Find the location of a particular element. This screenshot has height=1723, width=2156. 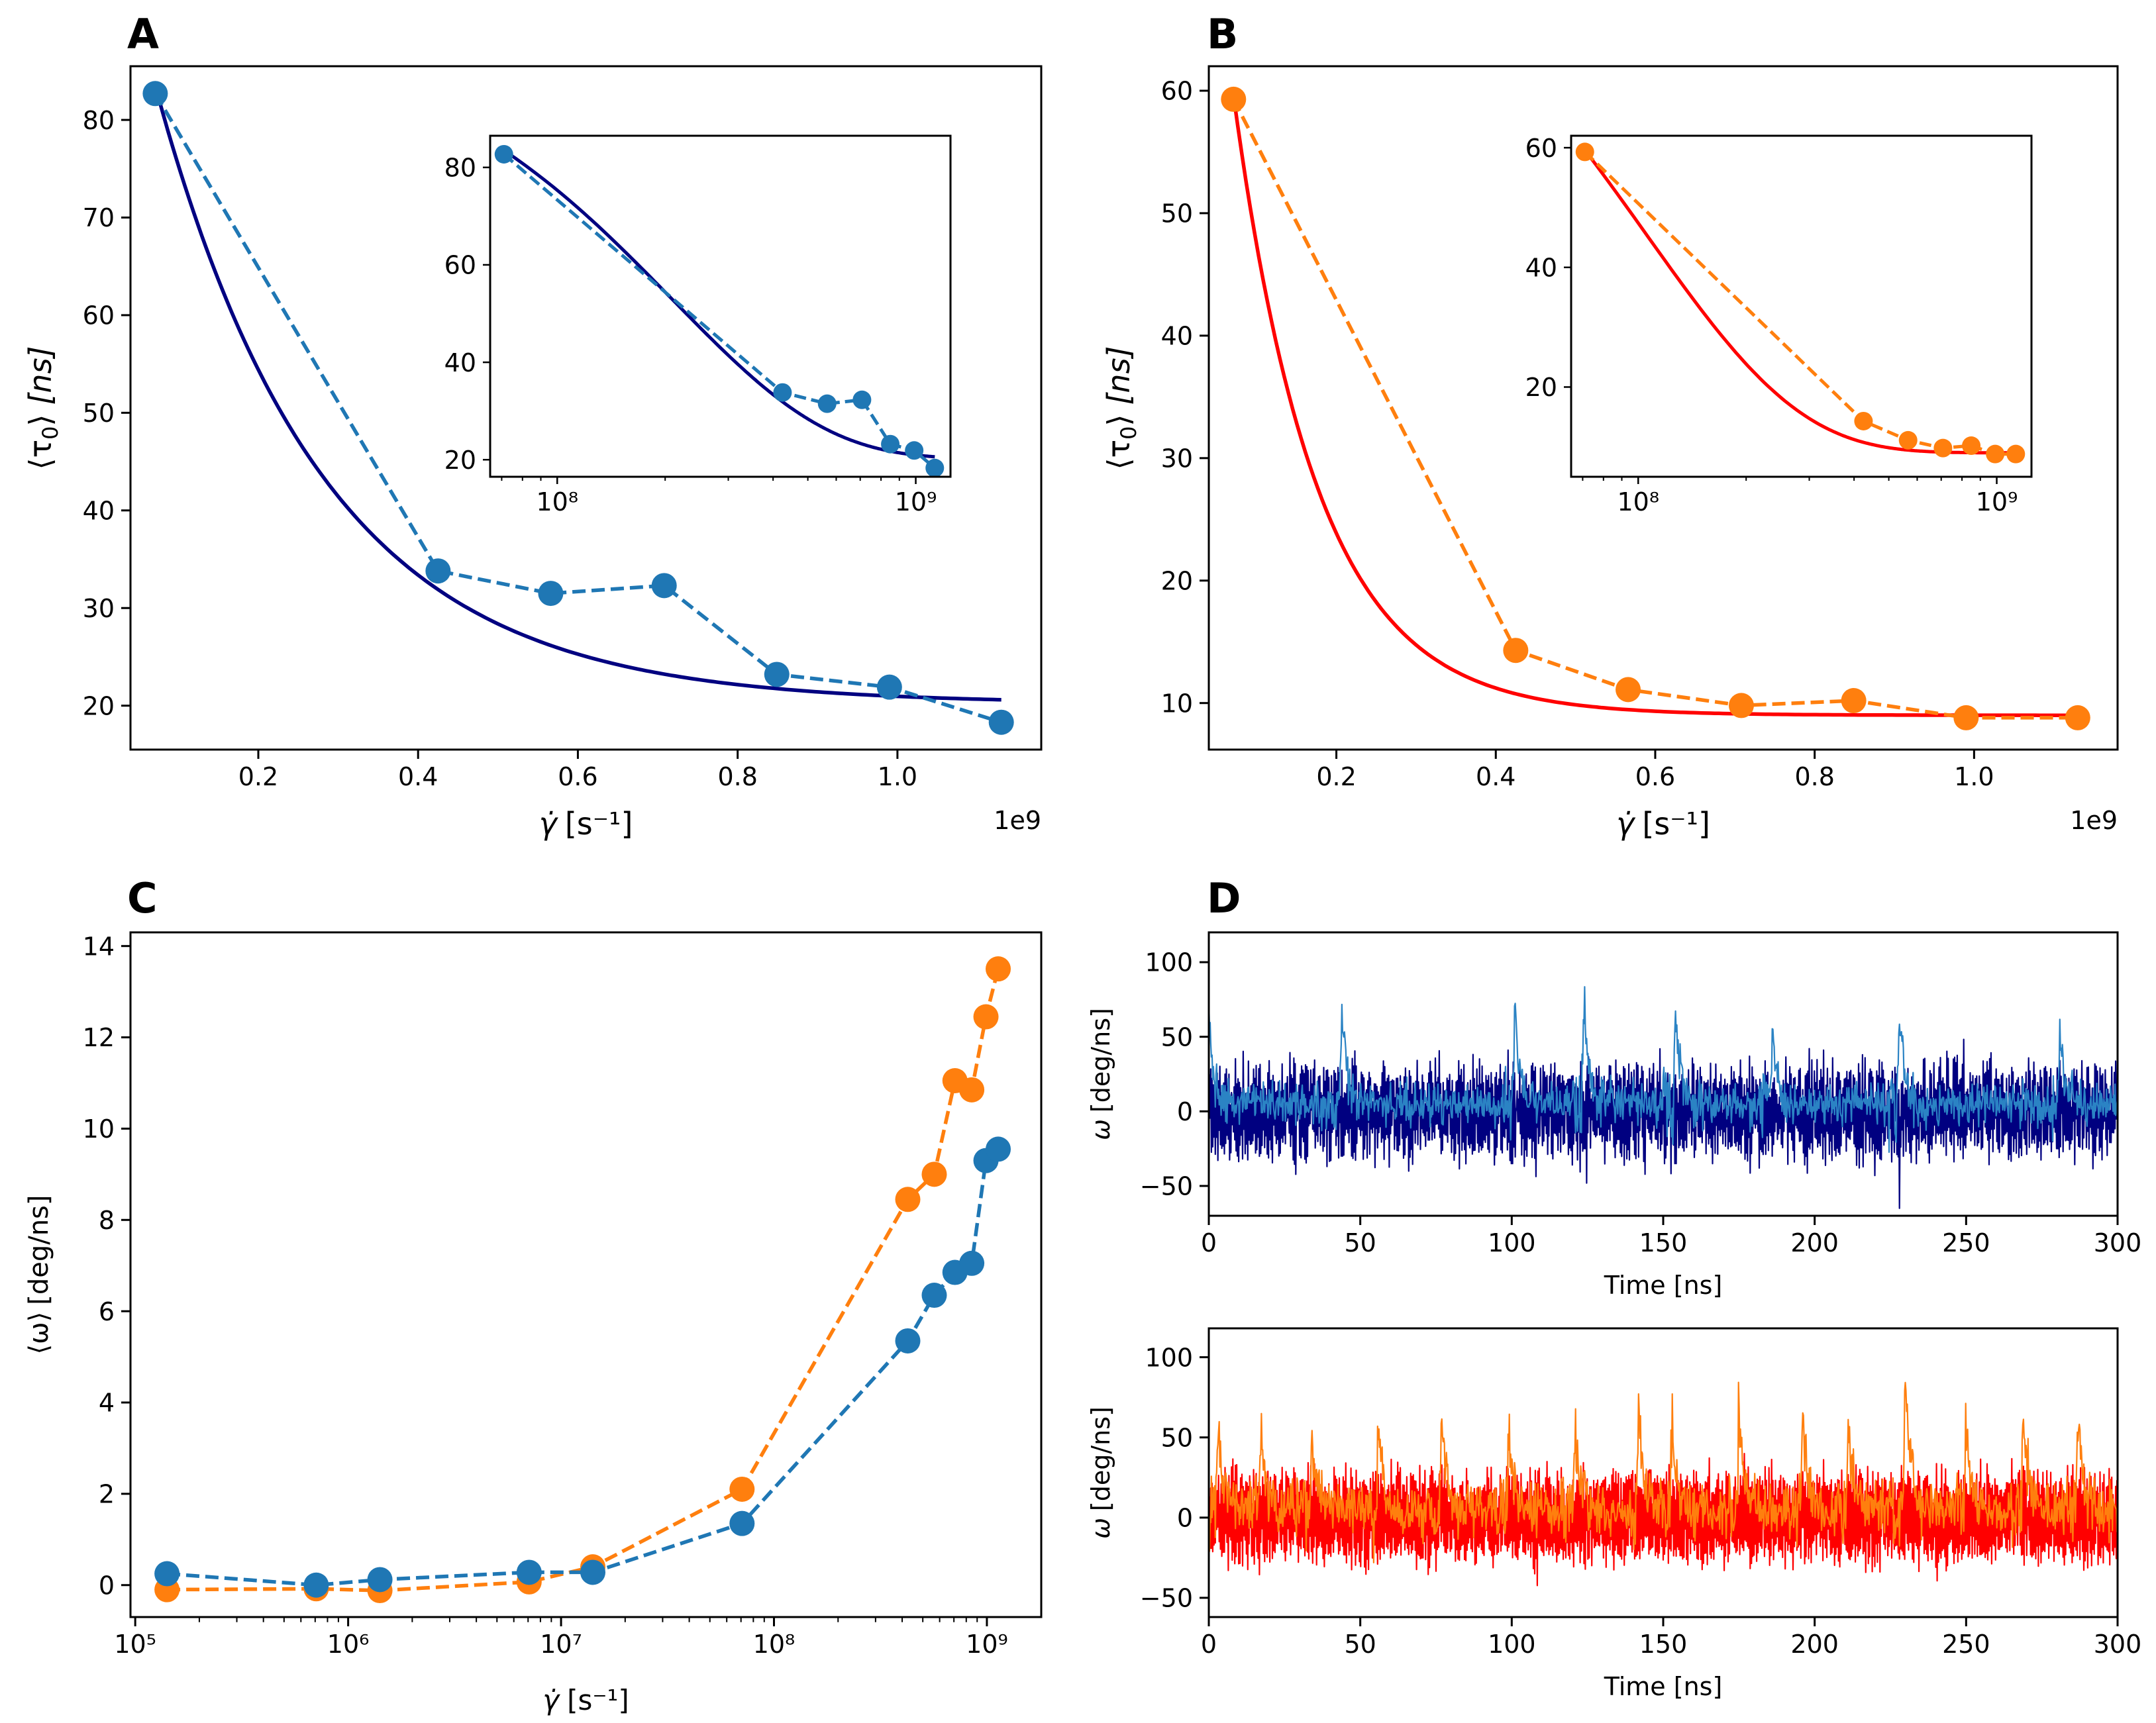

y-tick-label: 10 is located at coordinates (1177, 703).